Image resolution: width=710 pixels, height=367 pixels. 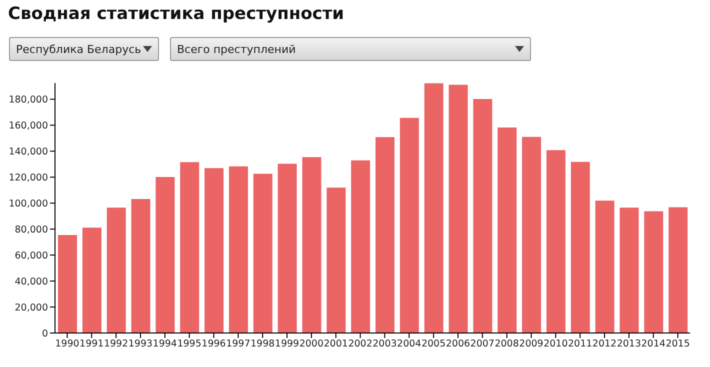 What do you see at coordinates (384, 344) in the screenshot?
I see `x-tick-label: 2003` at bounding box center [384, 344].